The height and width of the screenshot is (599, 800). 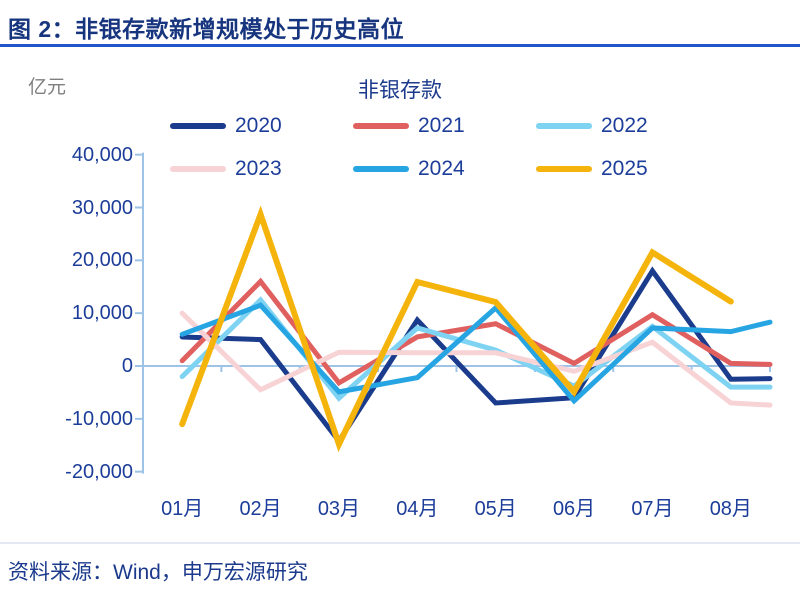 What do you see at coordinates (99, 471) in the screenshot?
I see `y-tick-label: -20,000` at bounding box center [99, 471].